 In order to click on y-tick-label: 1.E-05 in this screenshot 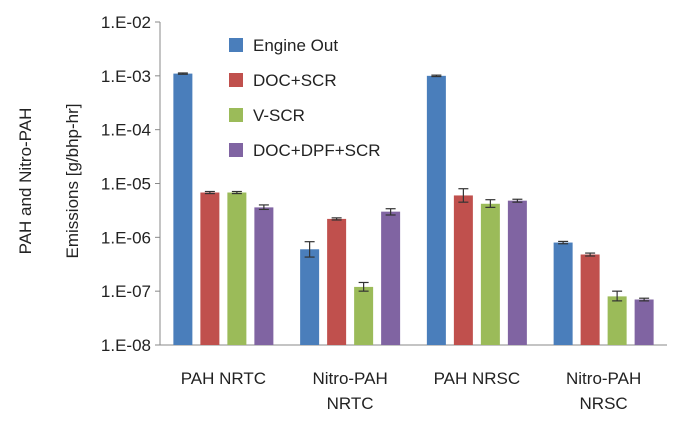, I will do `click(126, 184)`.